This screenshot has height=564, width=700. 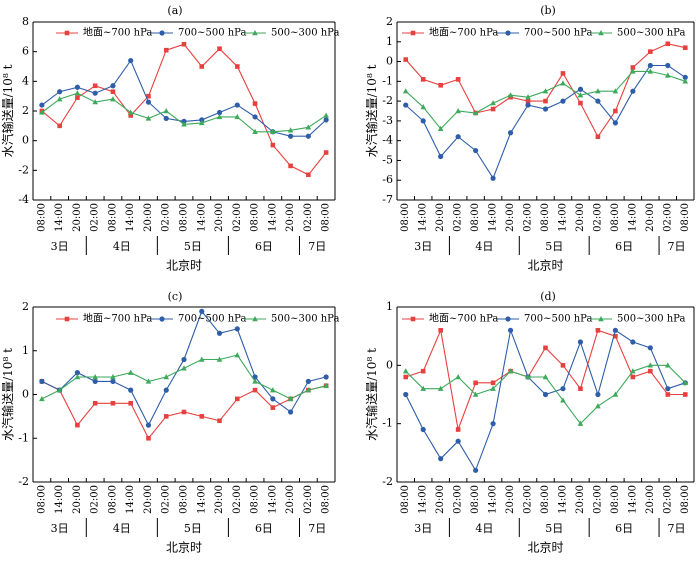 What do you see at coordinates (423, 528) in the screenshot?
I see `day-label: 3日` at bounding box center [423, 528].